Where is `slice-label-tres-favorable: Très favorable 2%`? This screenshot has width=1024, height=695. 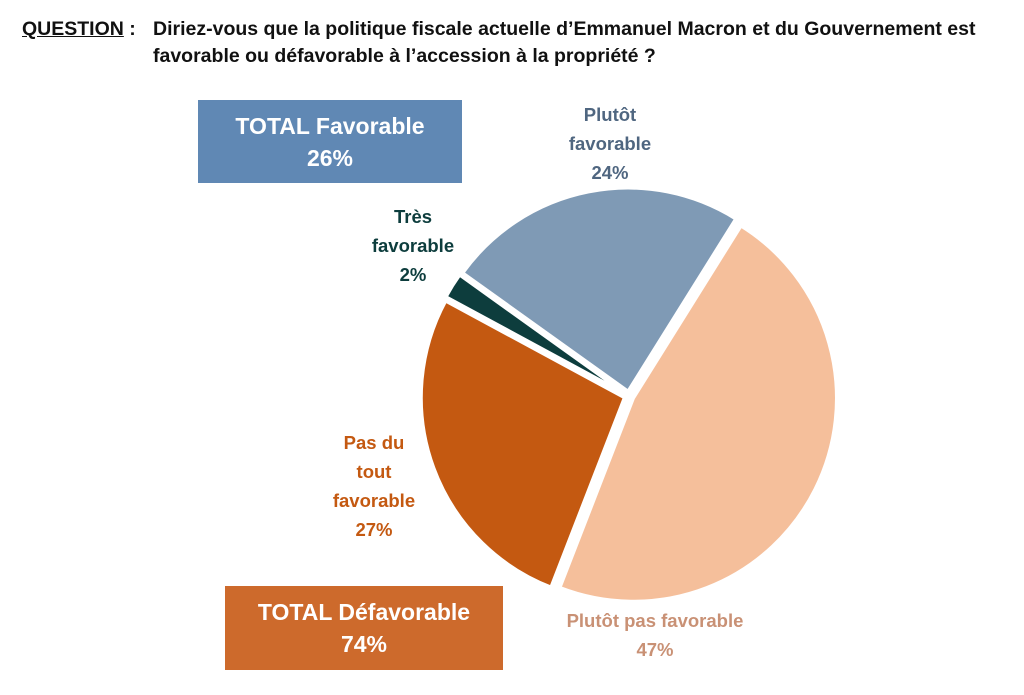
slice-label-tres-favorable: Très favorable 2% is located at coordinates (413, 245).